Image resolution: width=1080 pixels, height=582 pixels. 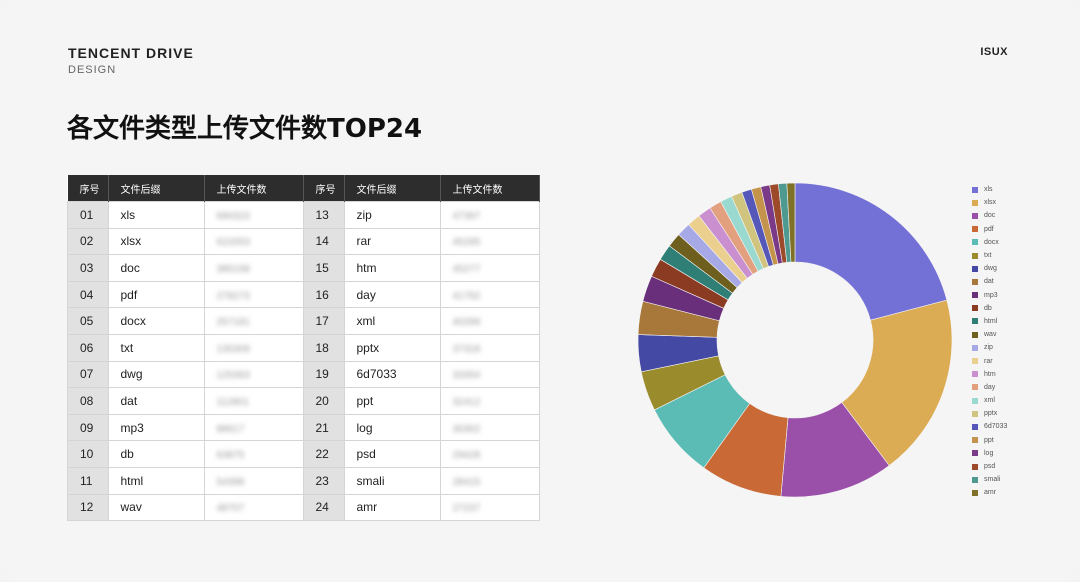 I want to click on table-row: 01 xls 690323 13 zip 47397, so click(x=303, y=215).